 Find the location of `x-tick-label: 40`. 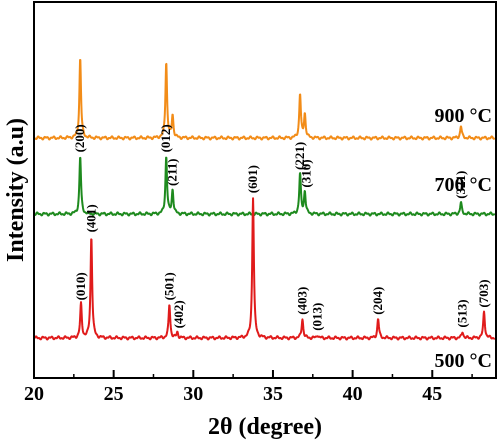

x-tick-label: 40 is located at coordinates (353, 394).